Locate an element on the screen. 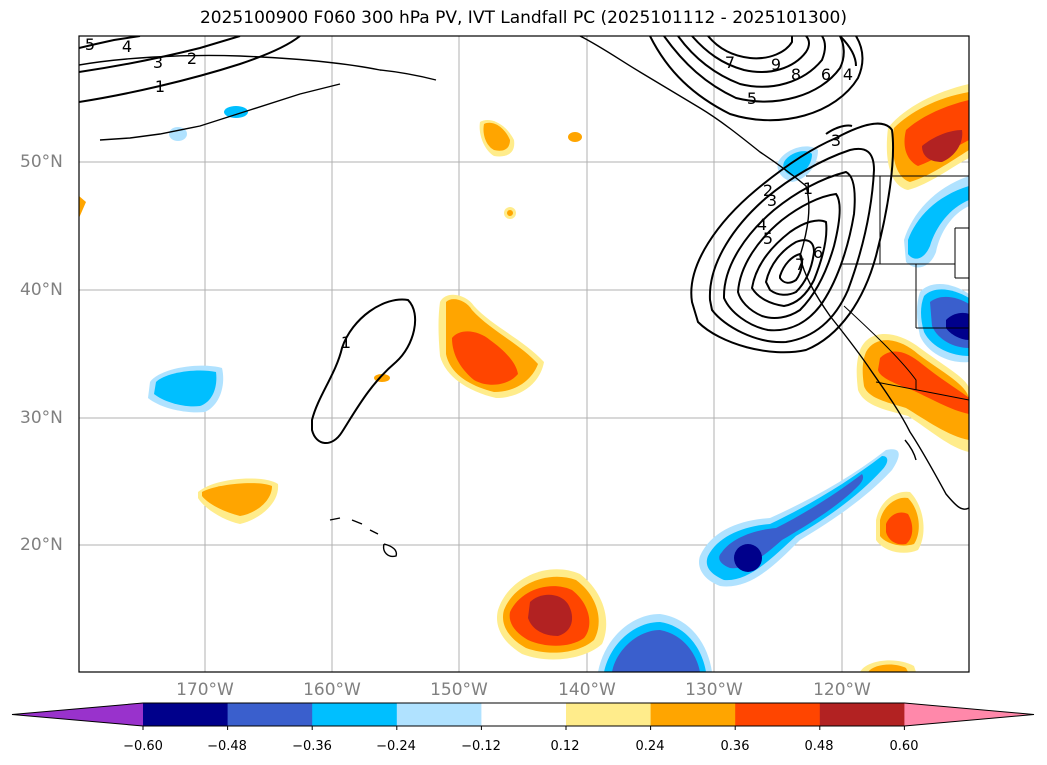  contour-label: 9 is located at coordinates (776, 64).